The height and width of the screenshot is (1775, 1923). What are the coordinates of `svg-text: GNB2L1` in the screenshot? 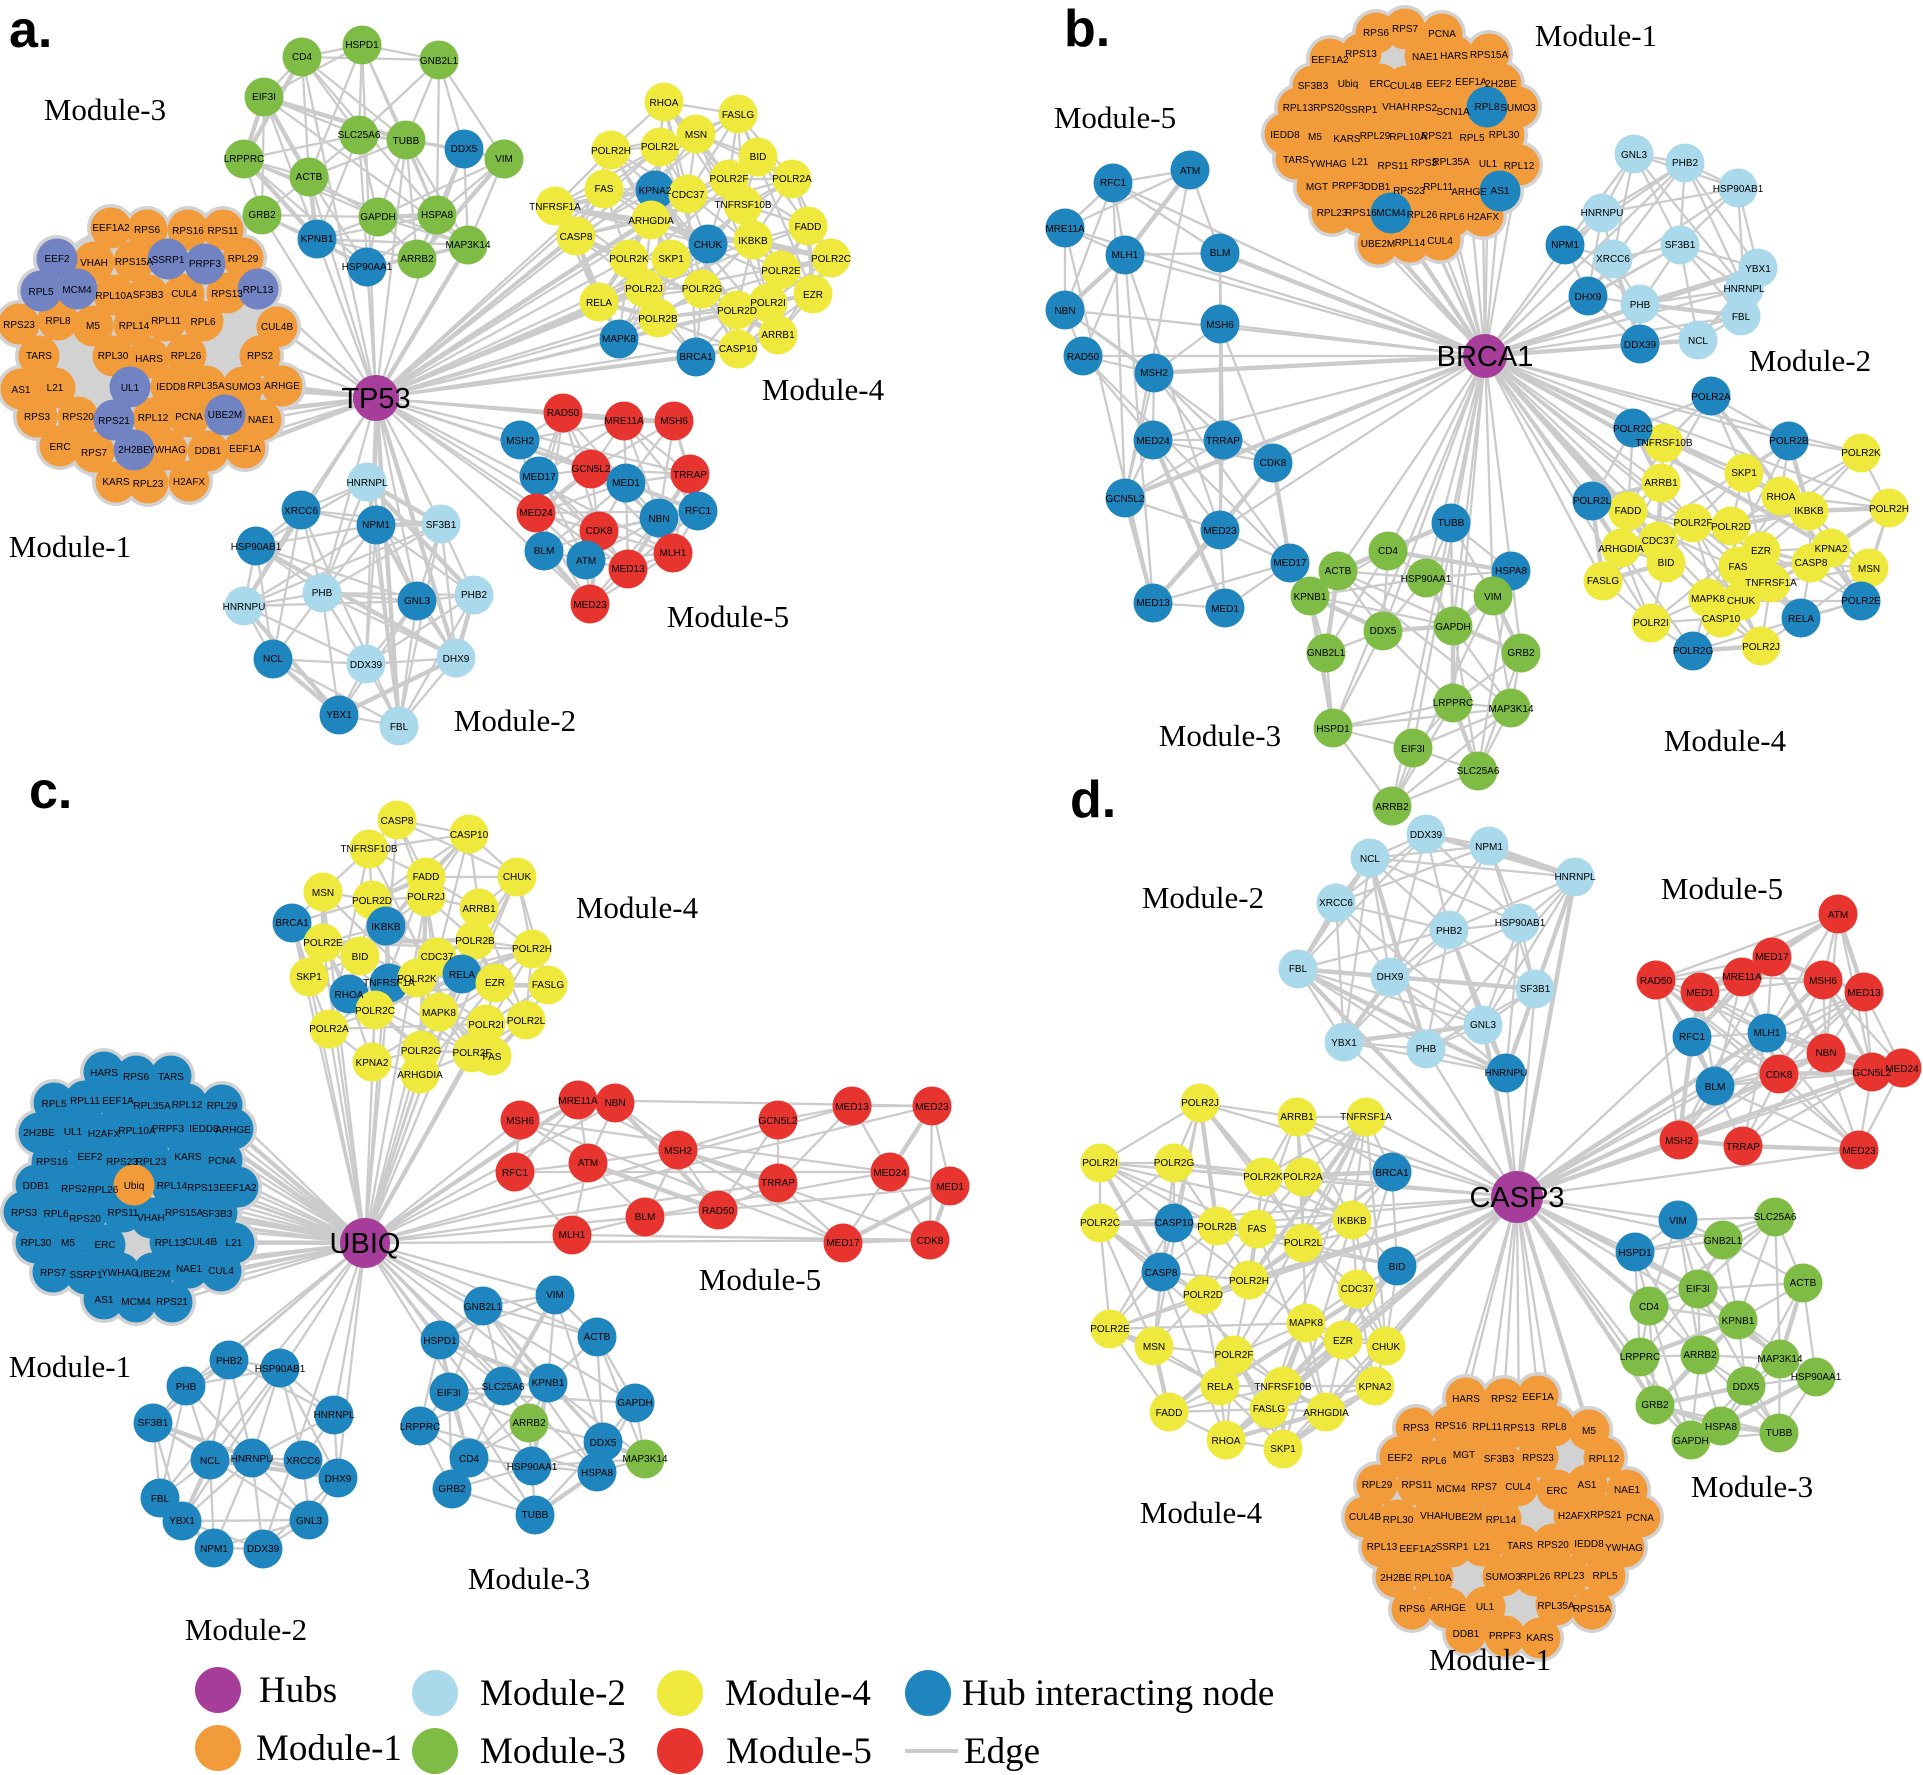 It's located at (1723, 1241).